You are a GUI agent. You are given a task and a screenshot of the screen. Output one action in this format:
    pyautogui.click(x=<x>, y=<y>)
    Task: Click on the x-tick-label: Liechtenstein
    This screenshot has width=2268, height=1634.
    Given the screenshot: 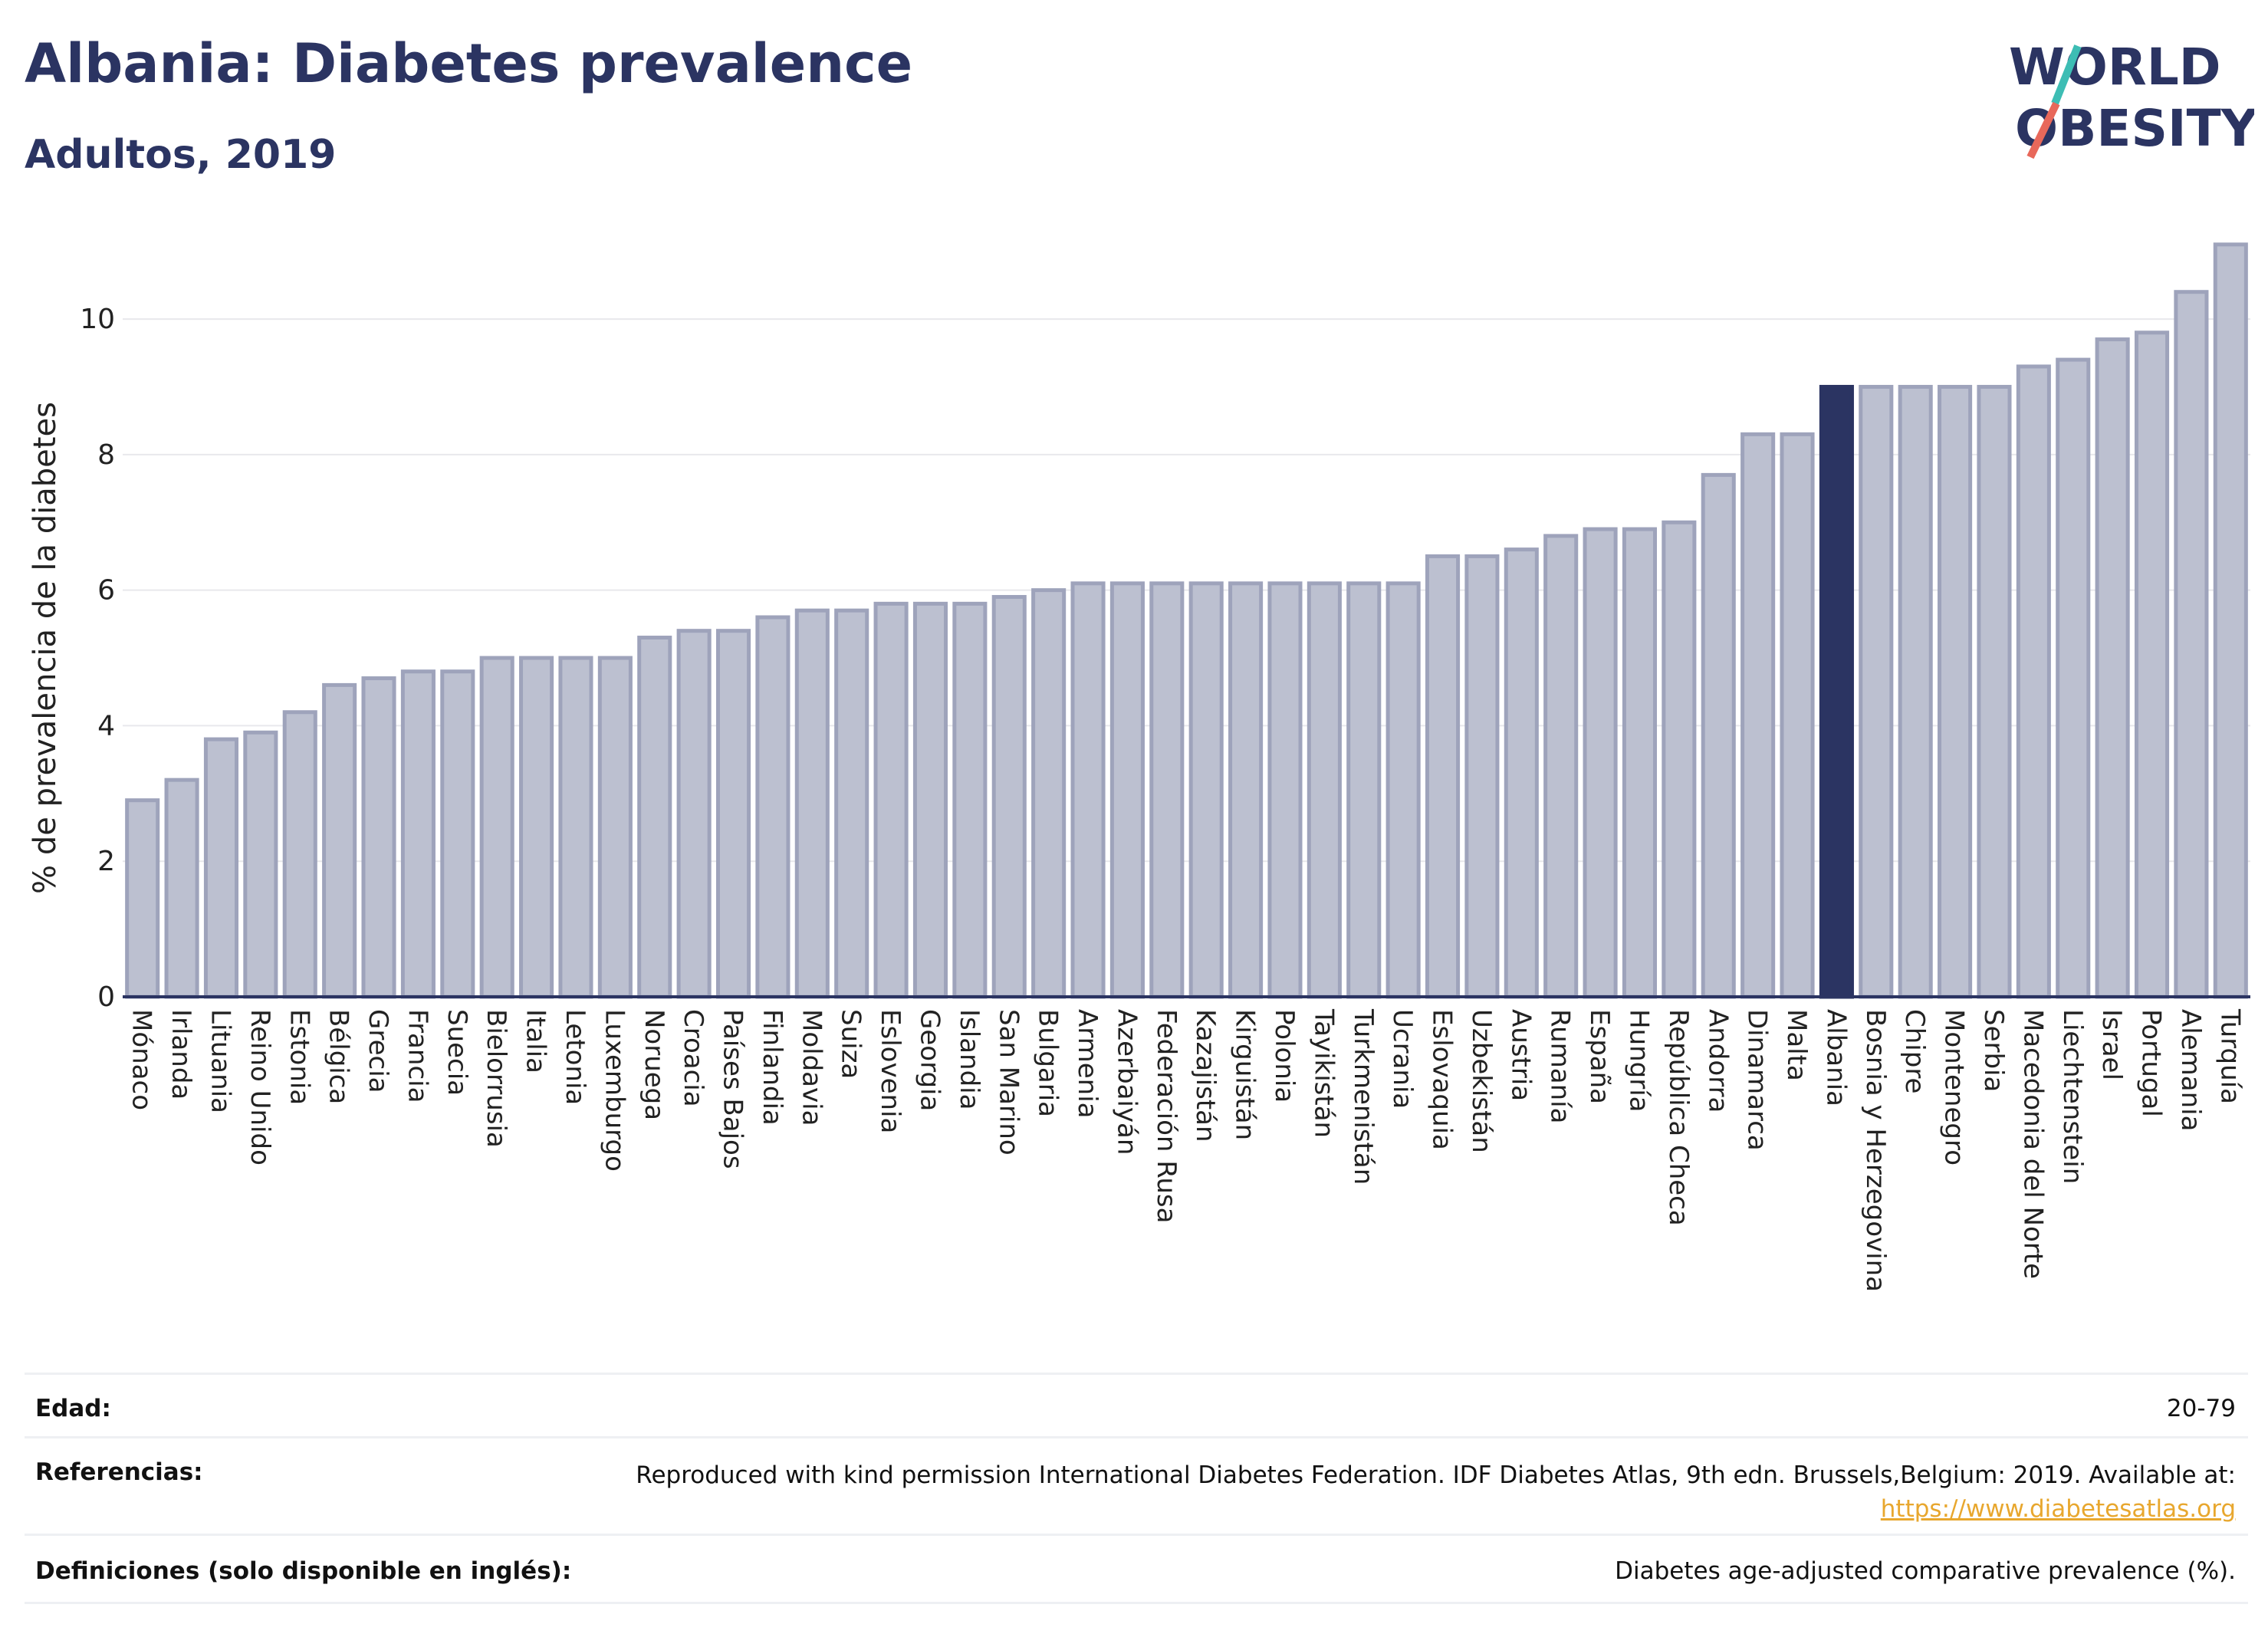 What is the action you would take?
    pyautogui.click(x=2072, y=1096)
    